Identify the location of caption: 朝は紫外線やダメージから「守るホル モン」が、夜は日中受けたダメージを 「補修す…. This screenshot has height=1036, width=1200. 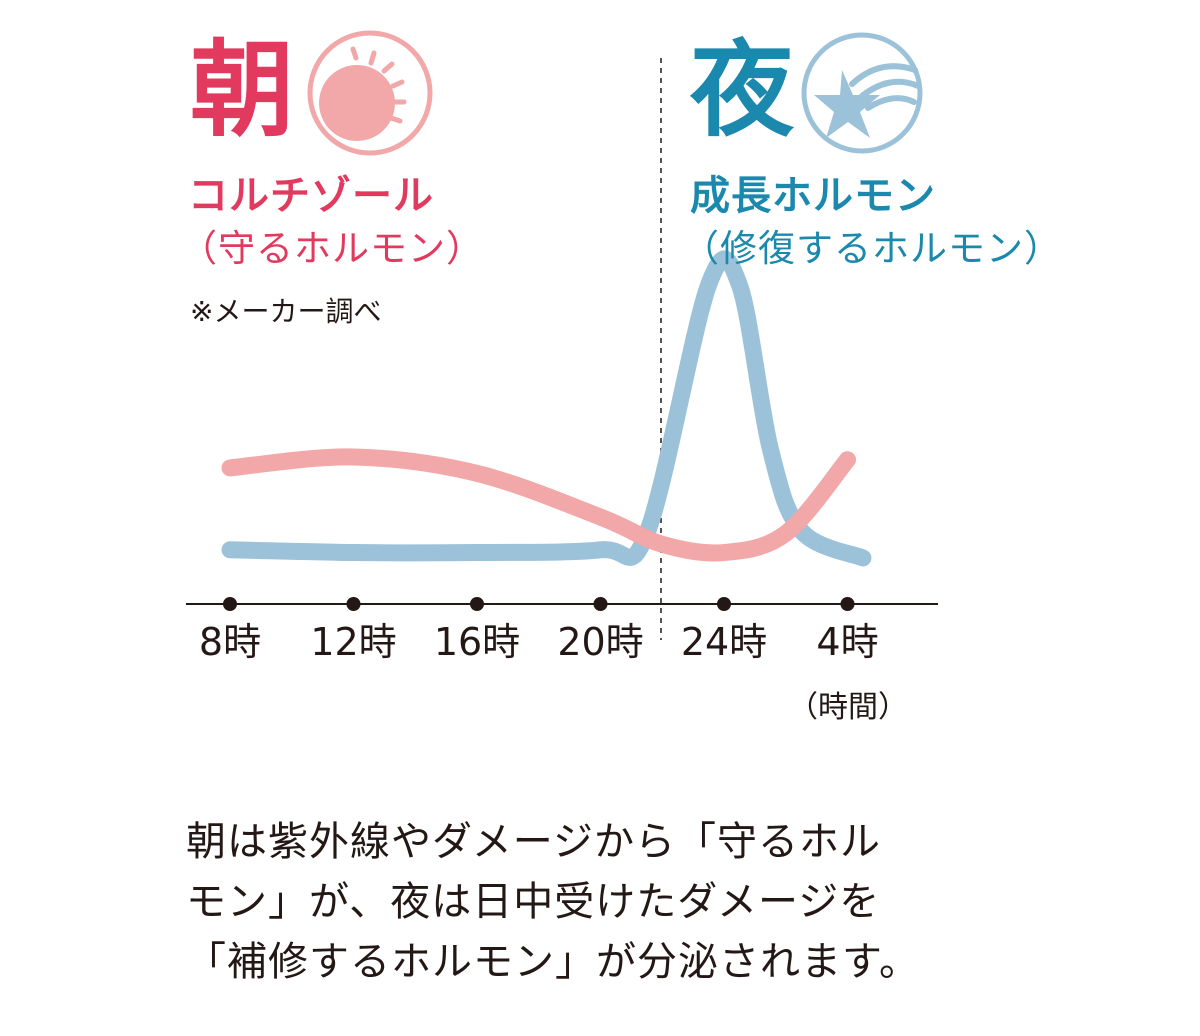
(586, 902).